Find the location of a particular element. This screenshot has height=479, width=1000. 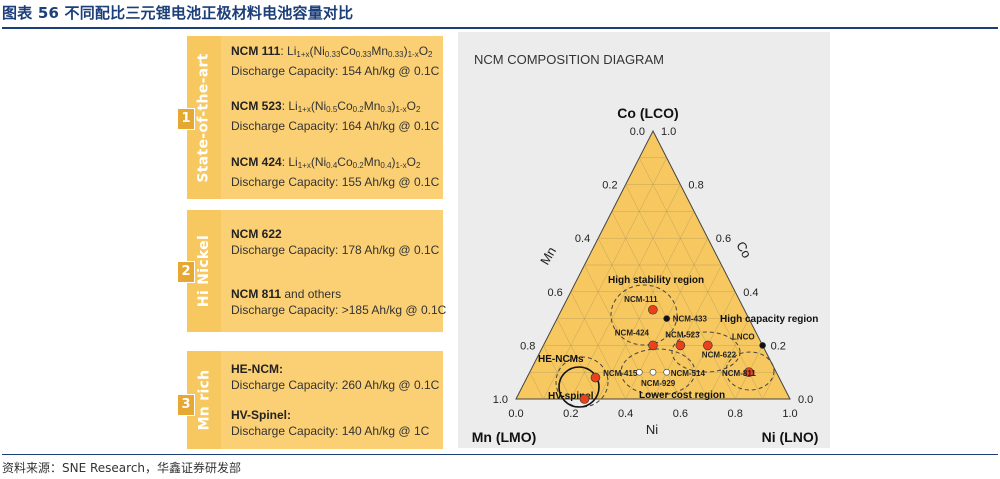

he-ncm-region-outline is located at coordinates (582, 382).